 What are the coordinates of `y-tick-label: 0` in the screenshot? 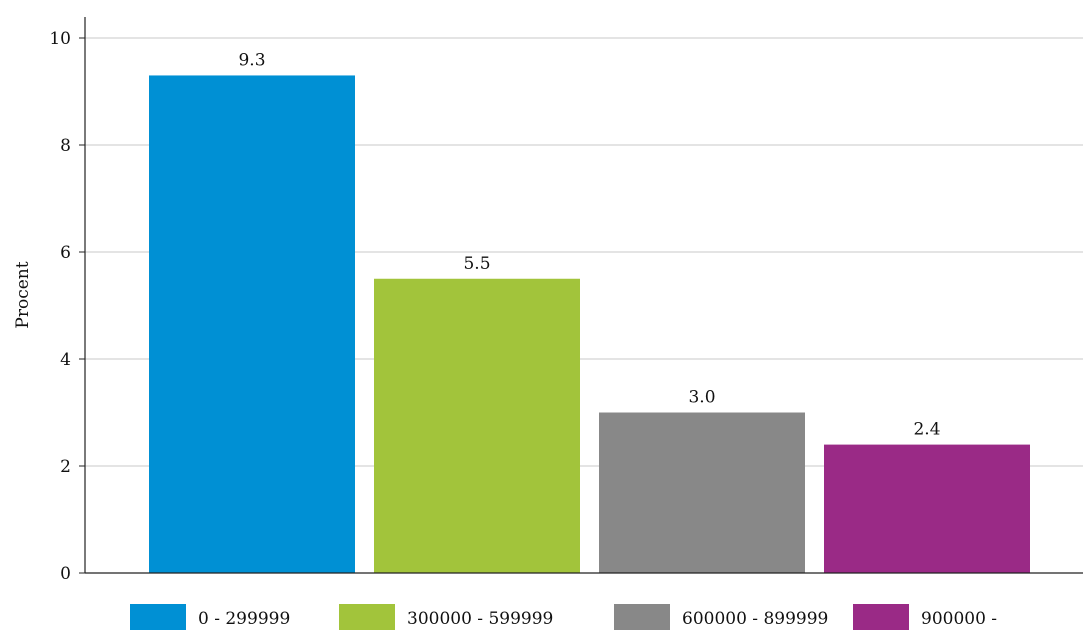 It's located at (65, 574).